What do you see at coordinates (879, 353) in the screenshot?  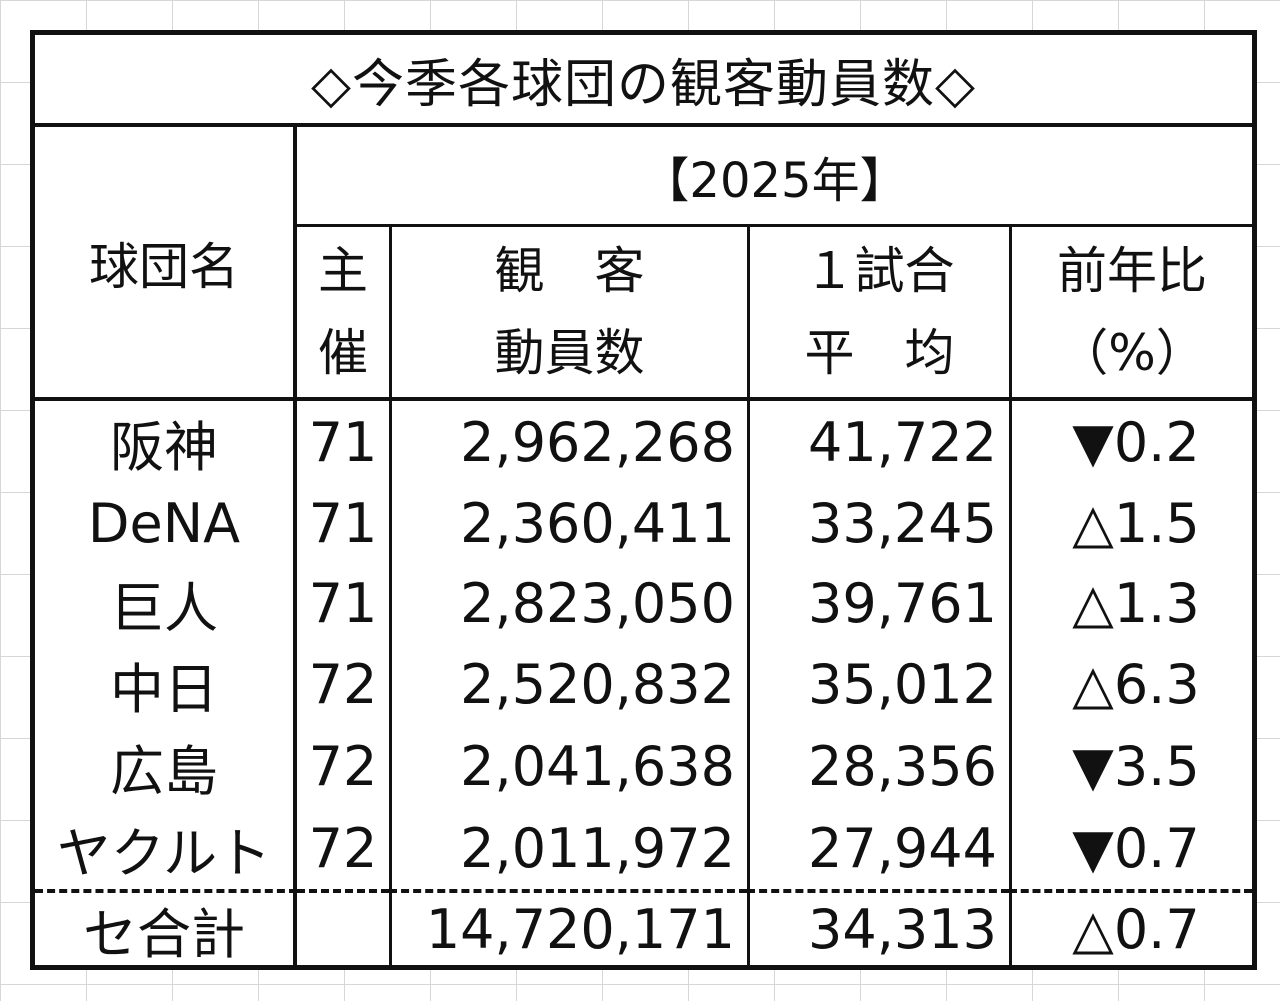 I see `average-header-line-2: 平 均` at bounding box center [879, 353].